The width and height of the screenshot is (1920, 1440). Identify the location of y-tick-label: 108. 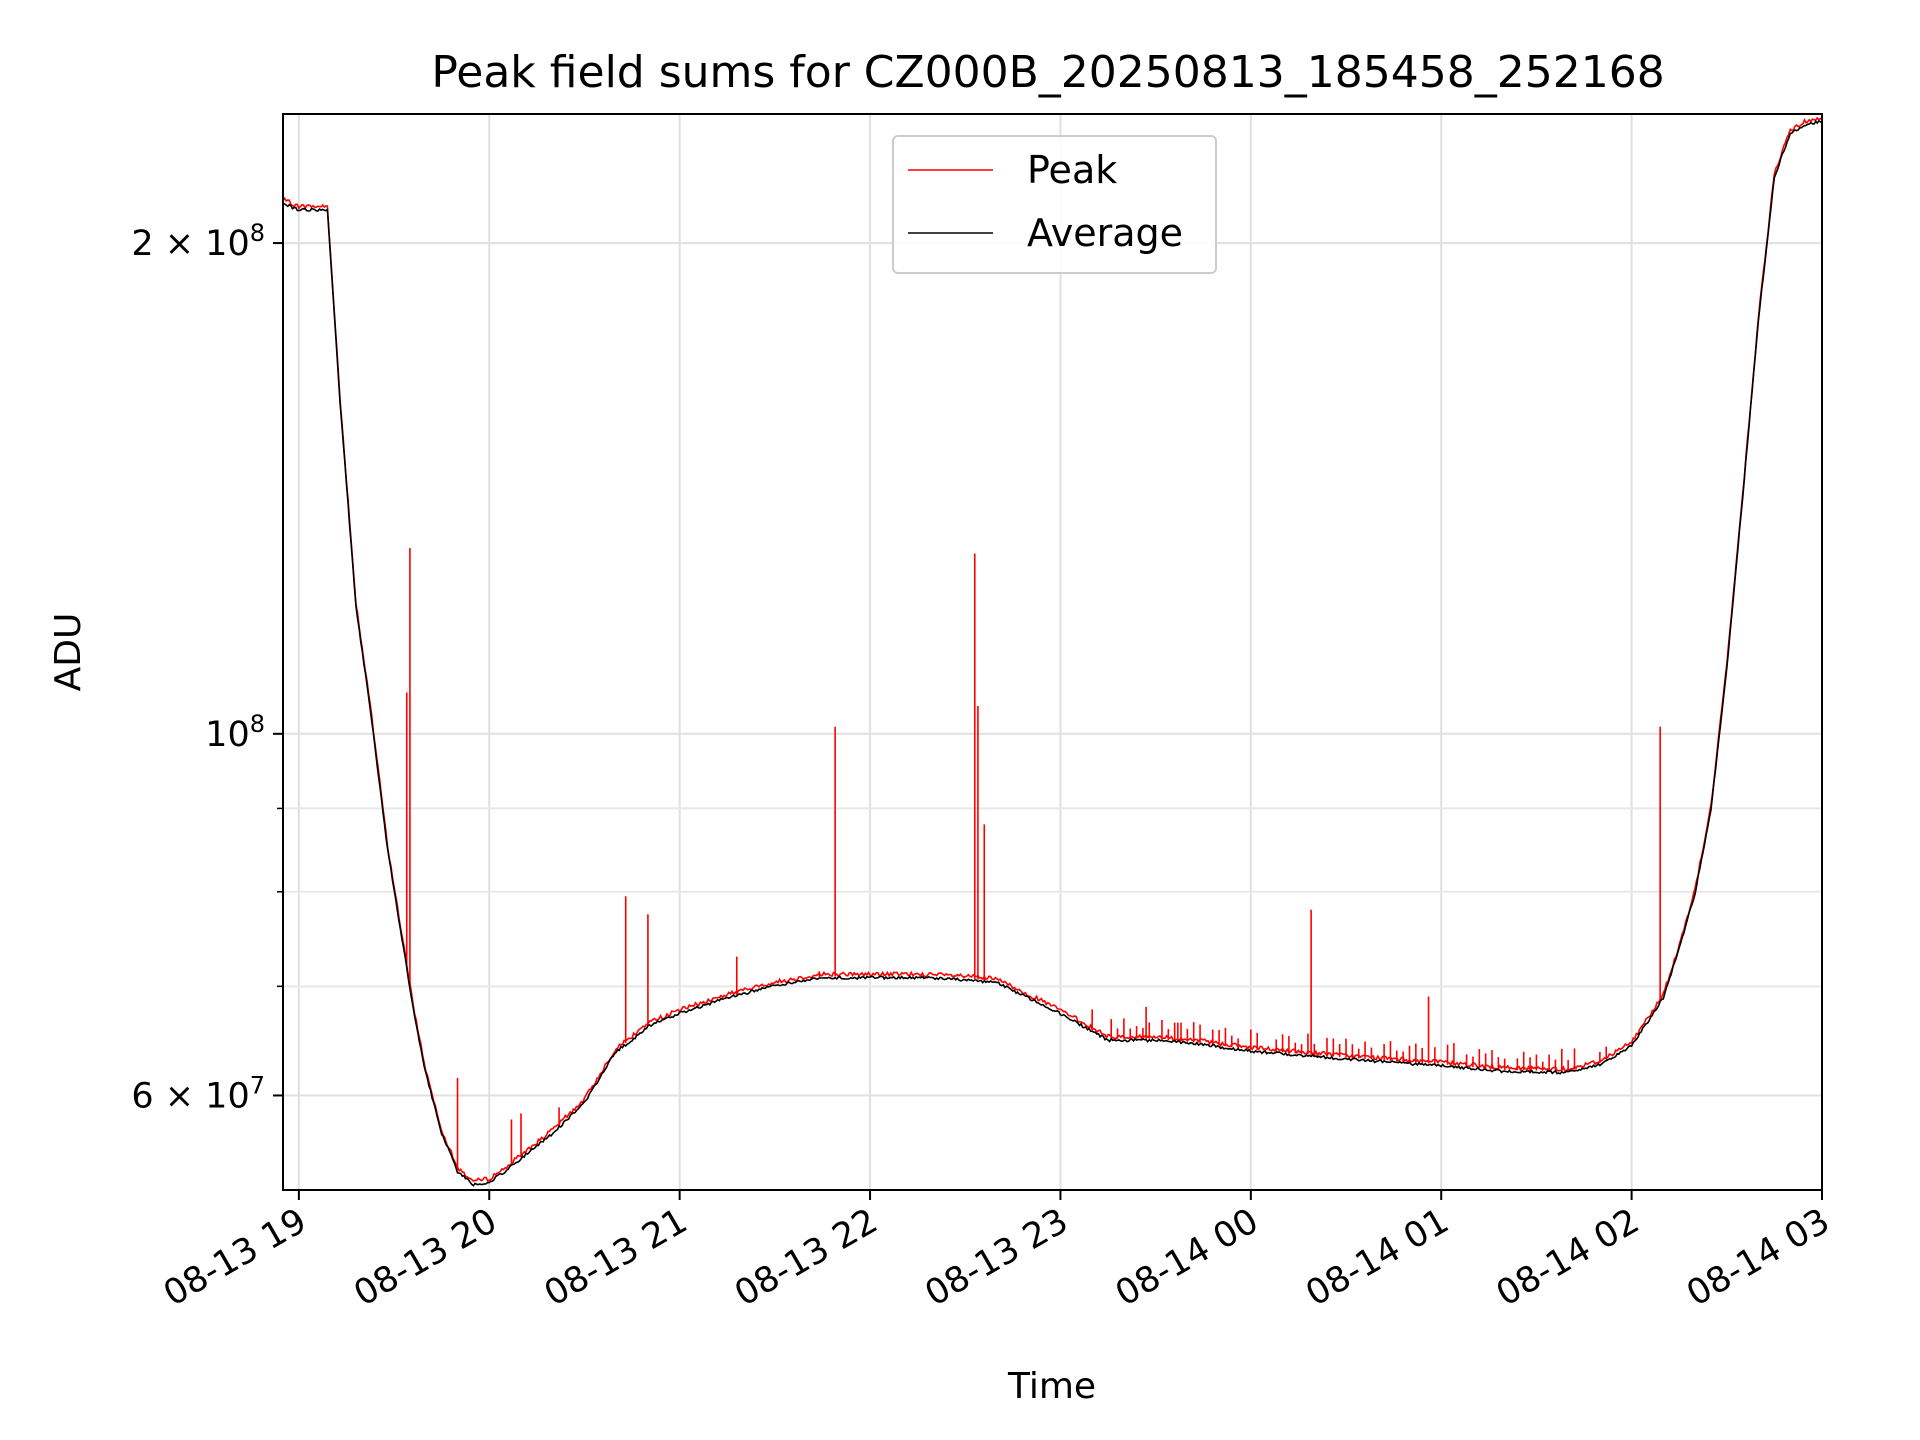
(235, 732).